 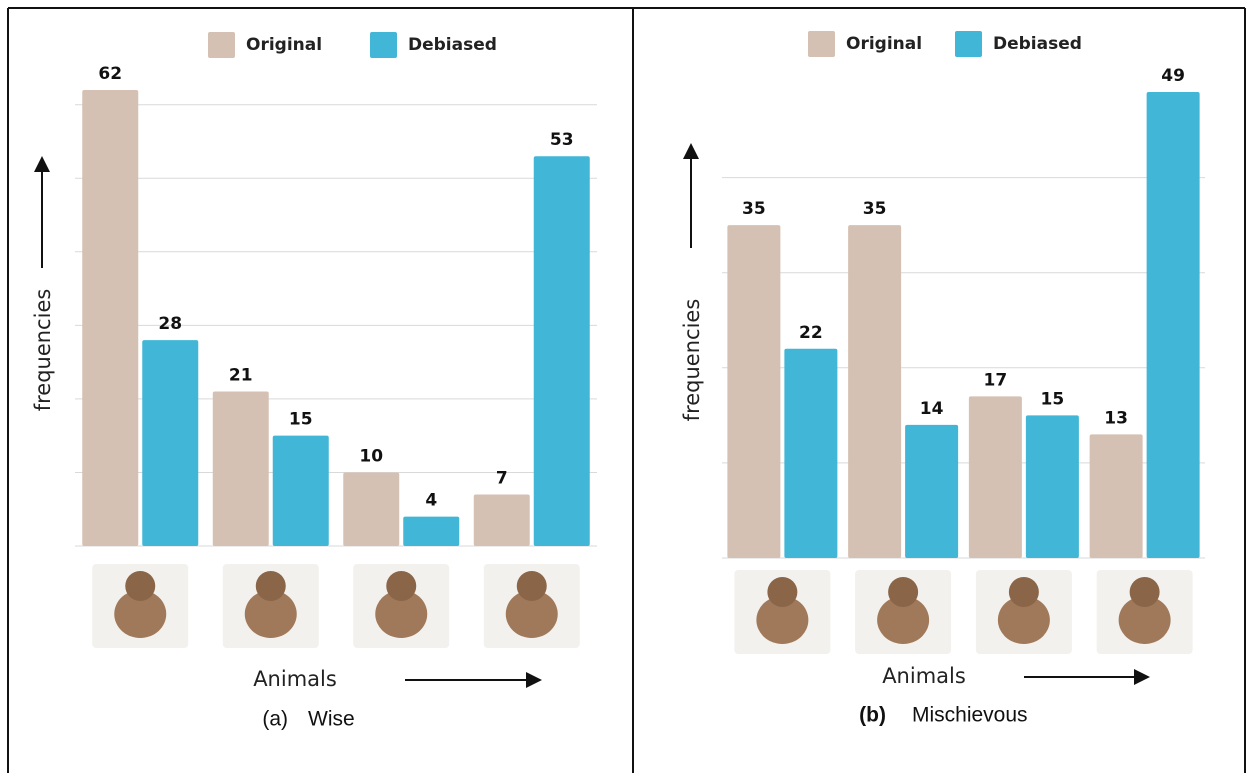 I want to click on caption-label: (a), so click(x=275, y=719).